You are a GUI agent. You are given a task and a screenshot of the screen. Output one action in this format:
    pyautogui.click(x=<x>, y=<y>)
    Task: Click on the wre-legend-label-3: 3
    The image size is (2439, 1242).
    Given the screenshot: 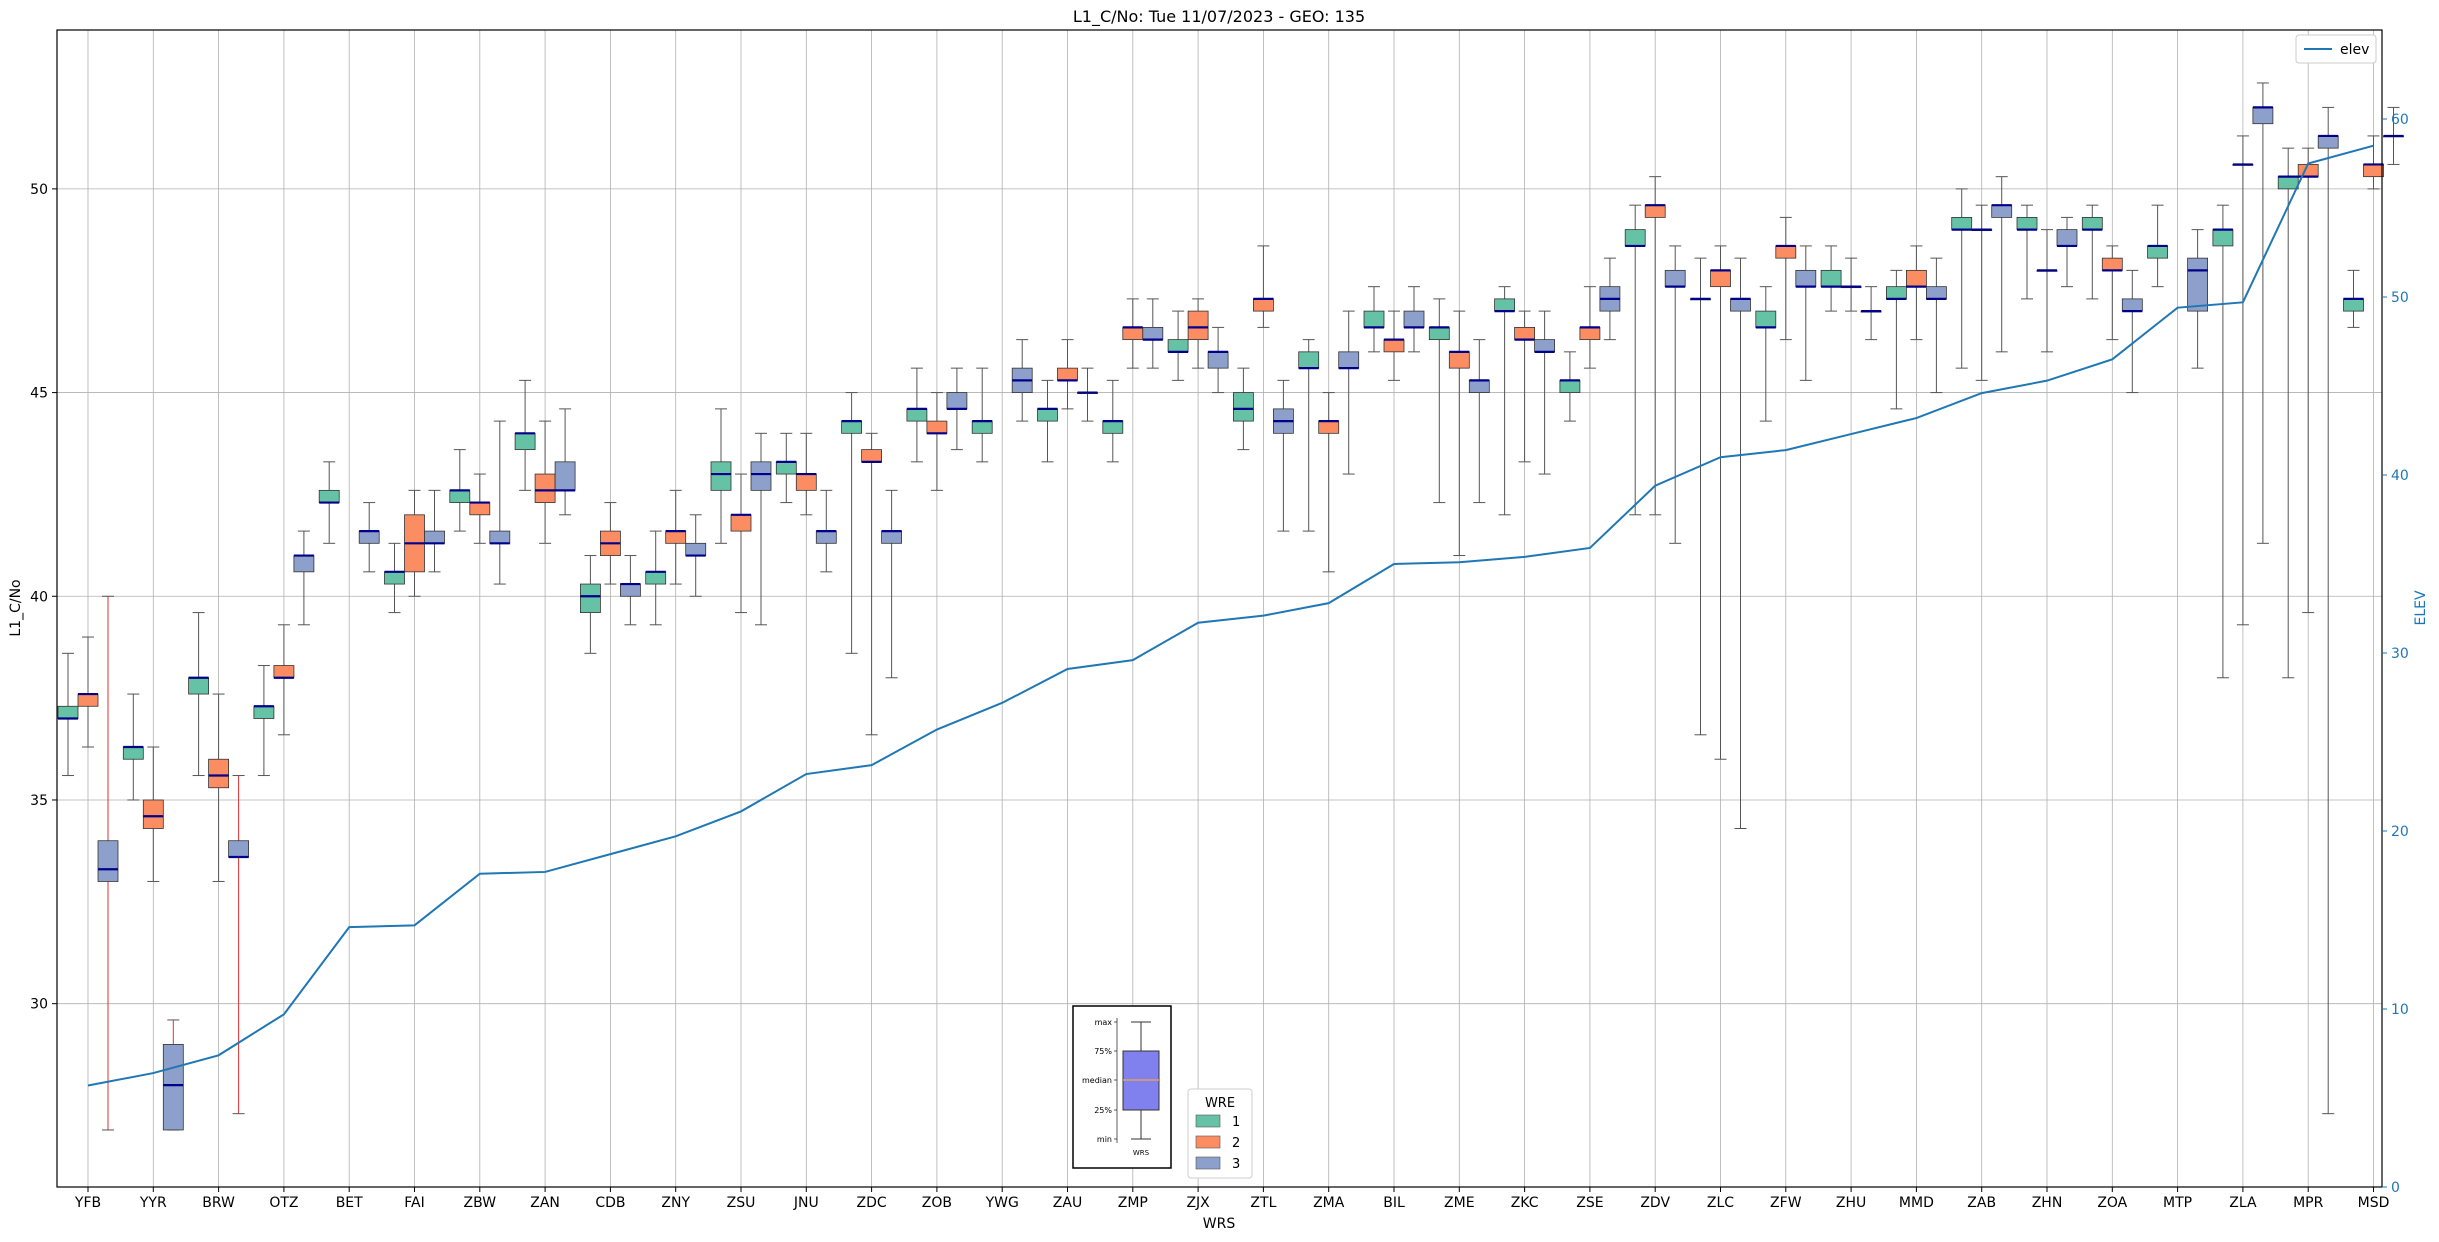 What is the action you would take?
    pyautogui.click(x=1236, y=1164)
    